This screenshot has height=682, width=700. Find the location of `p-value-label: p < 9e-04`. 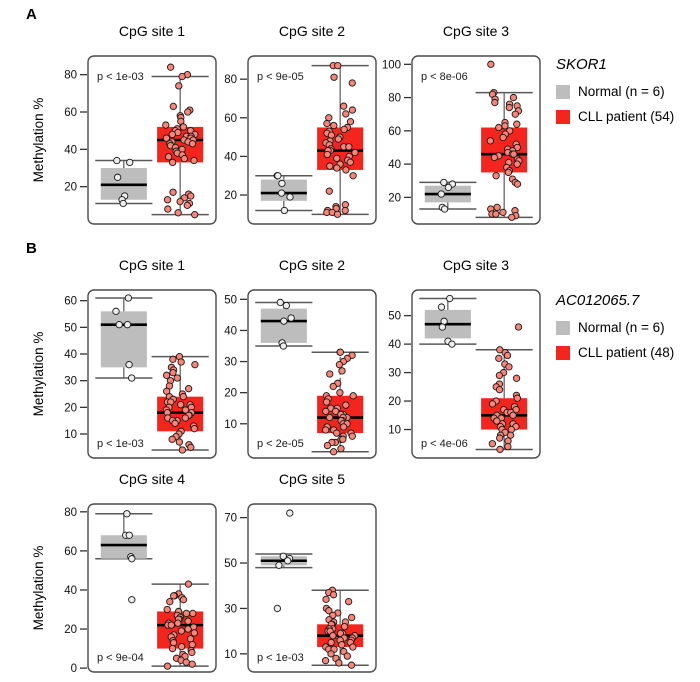

p-value-label: p < 9e-04 is located at coordinates (120, 658).